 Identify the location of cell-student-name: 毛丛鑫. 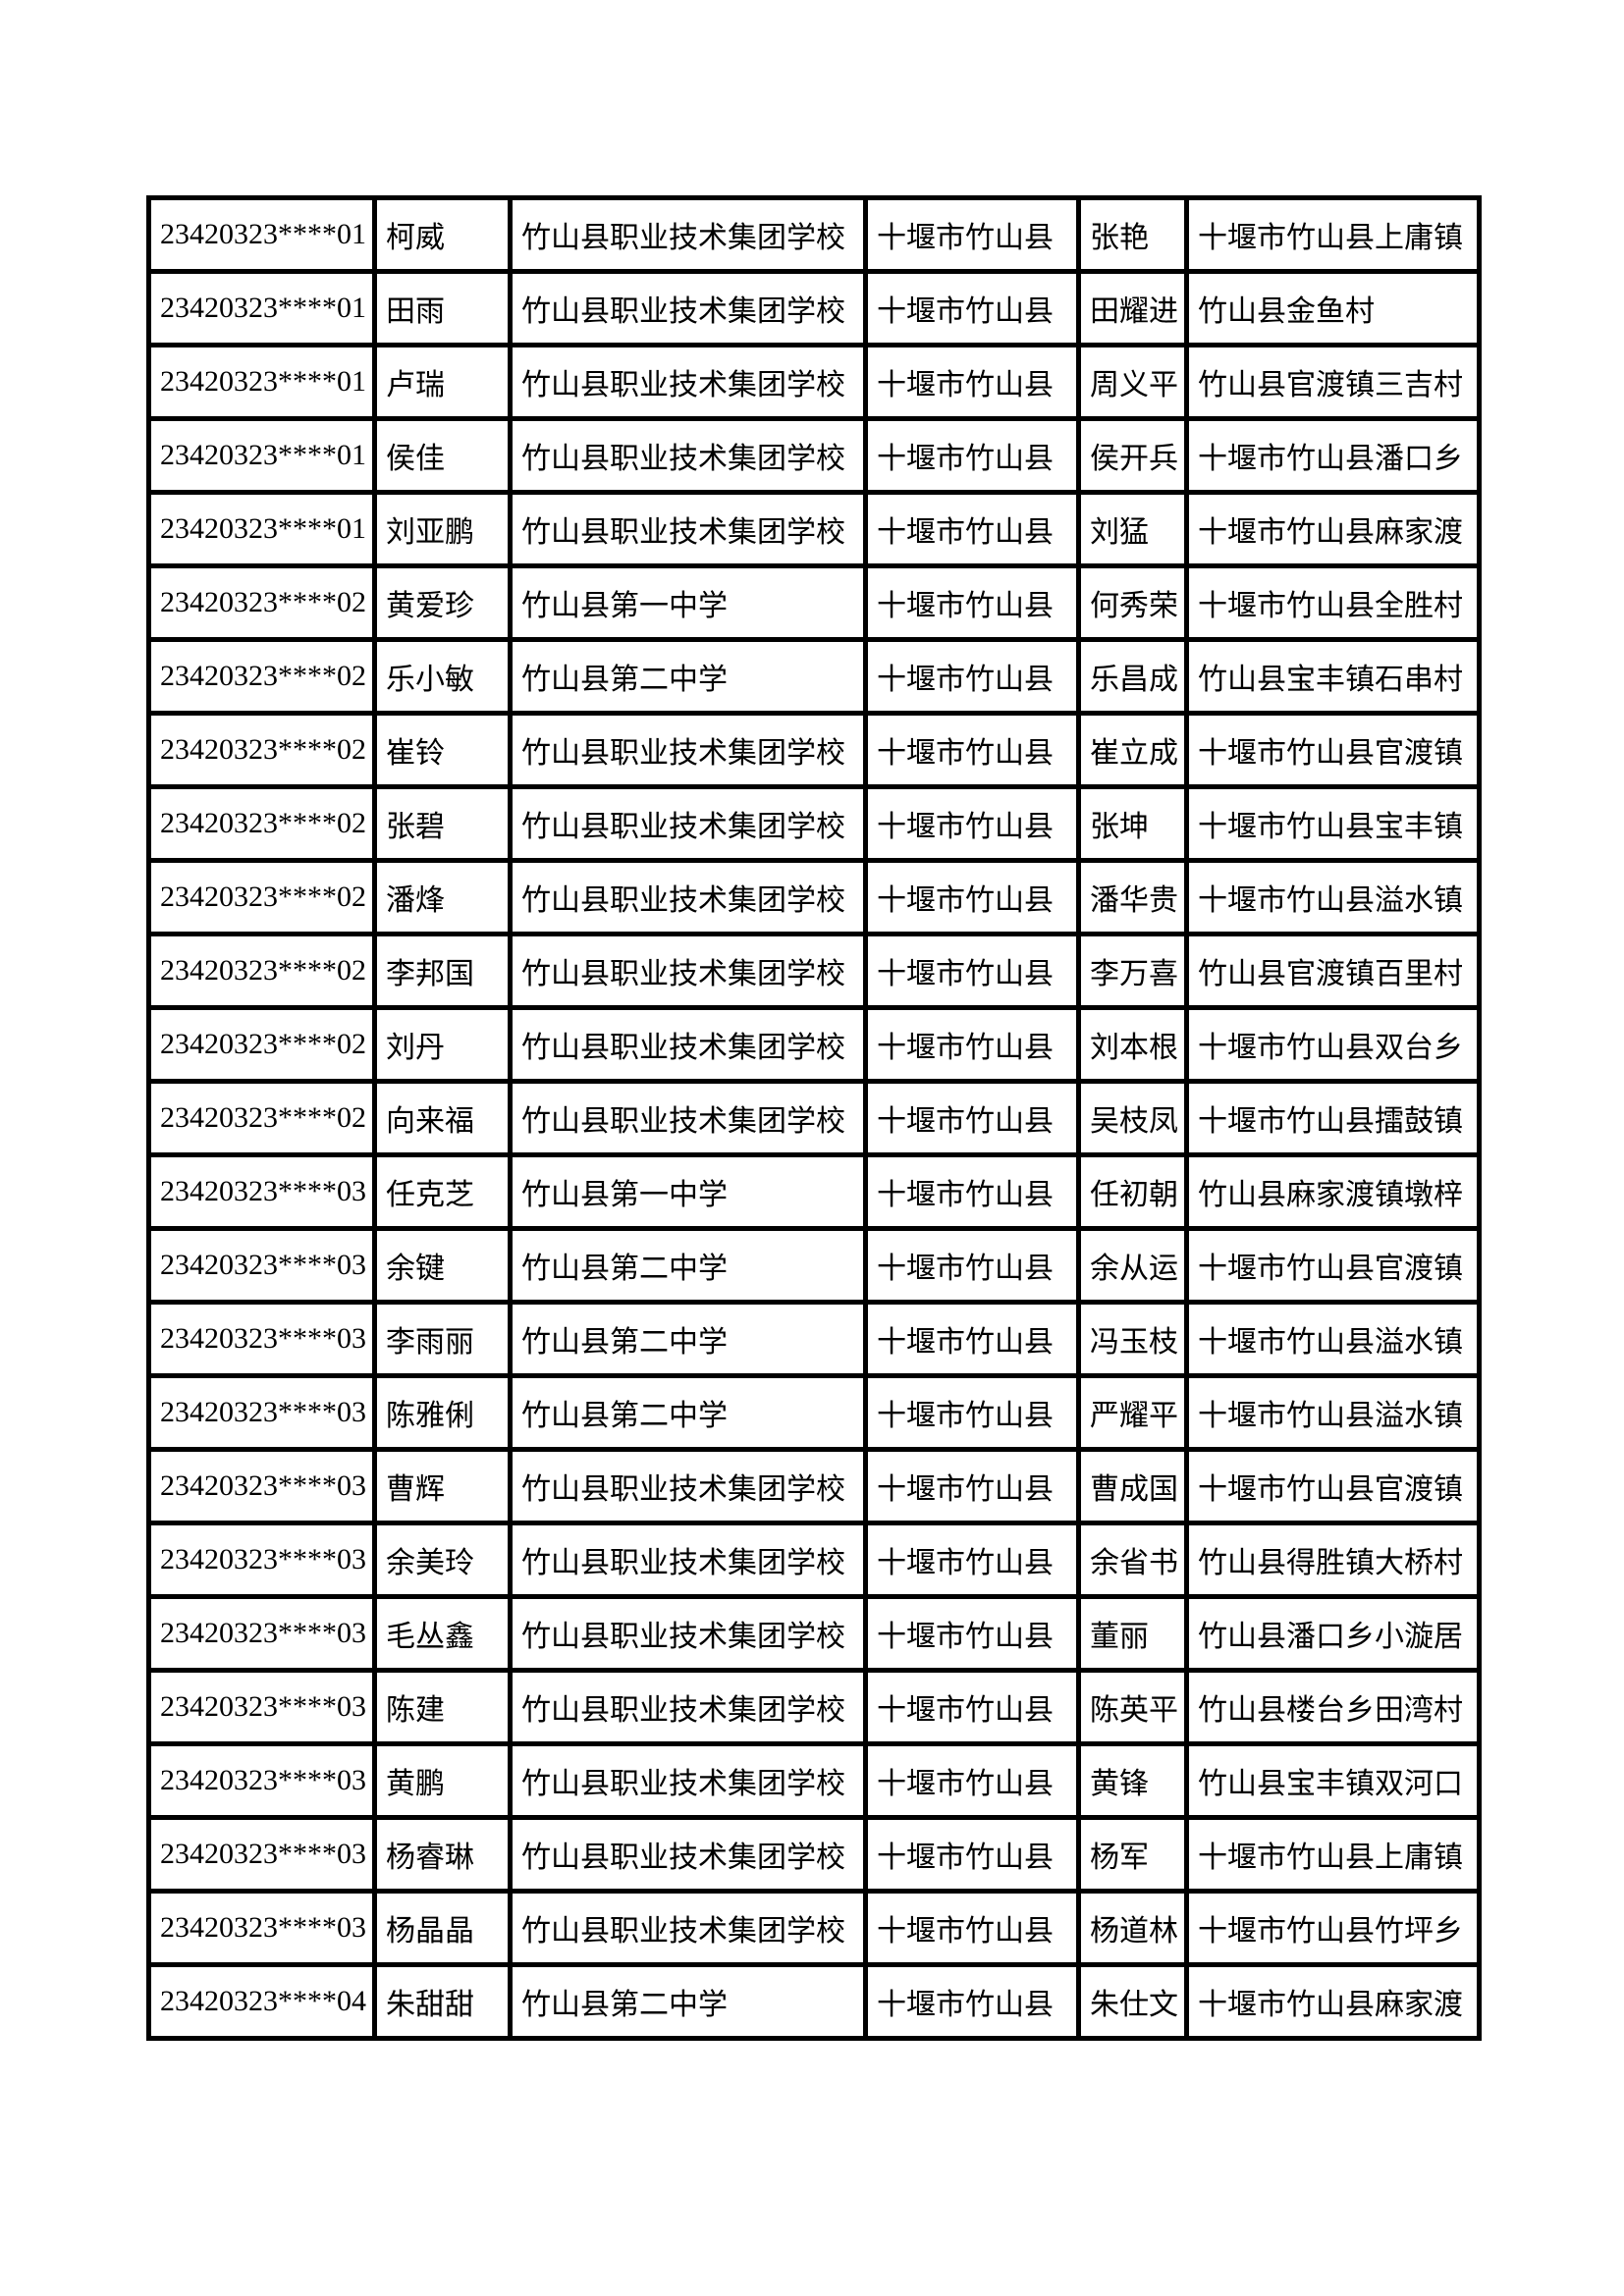
(442, 1633).